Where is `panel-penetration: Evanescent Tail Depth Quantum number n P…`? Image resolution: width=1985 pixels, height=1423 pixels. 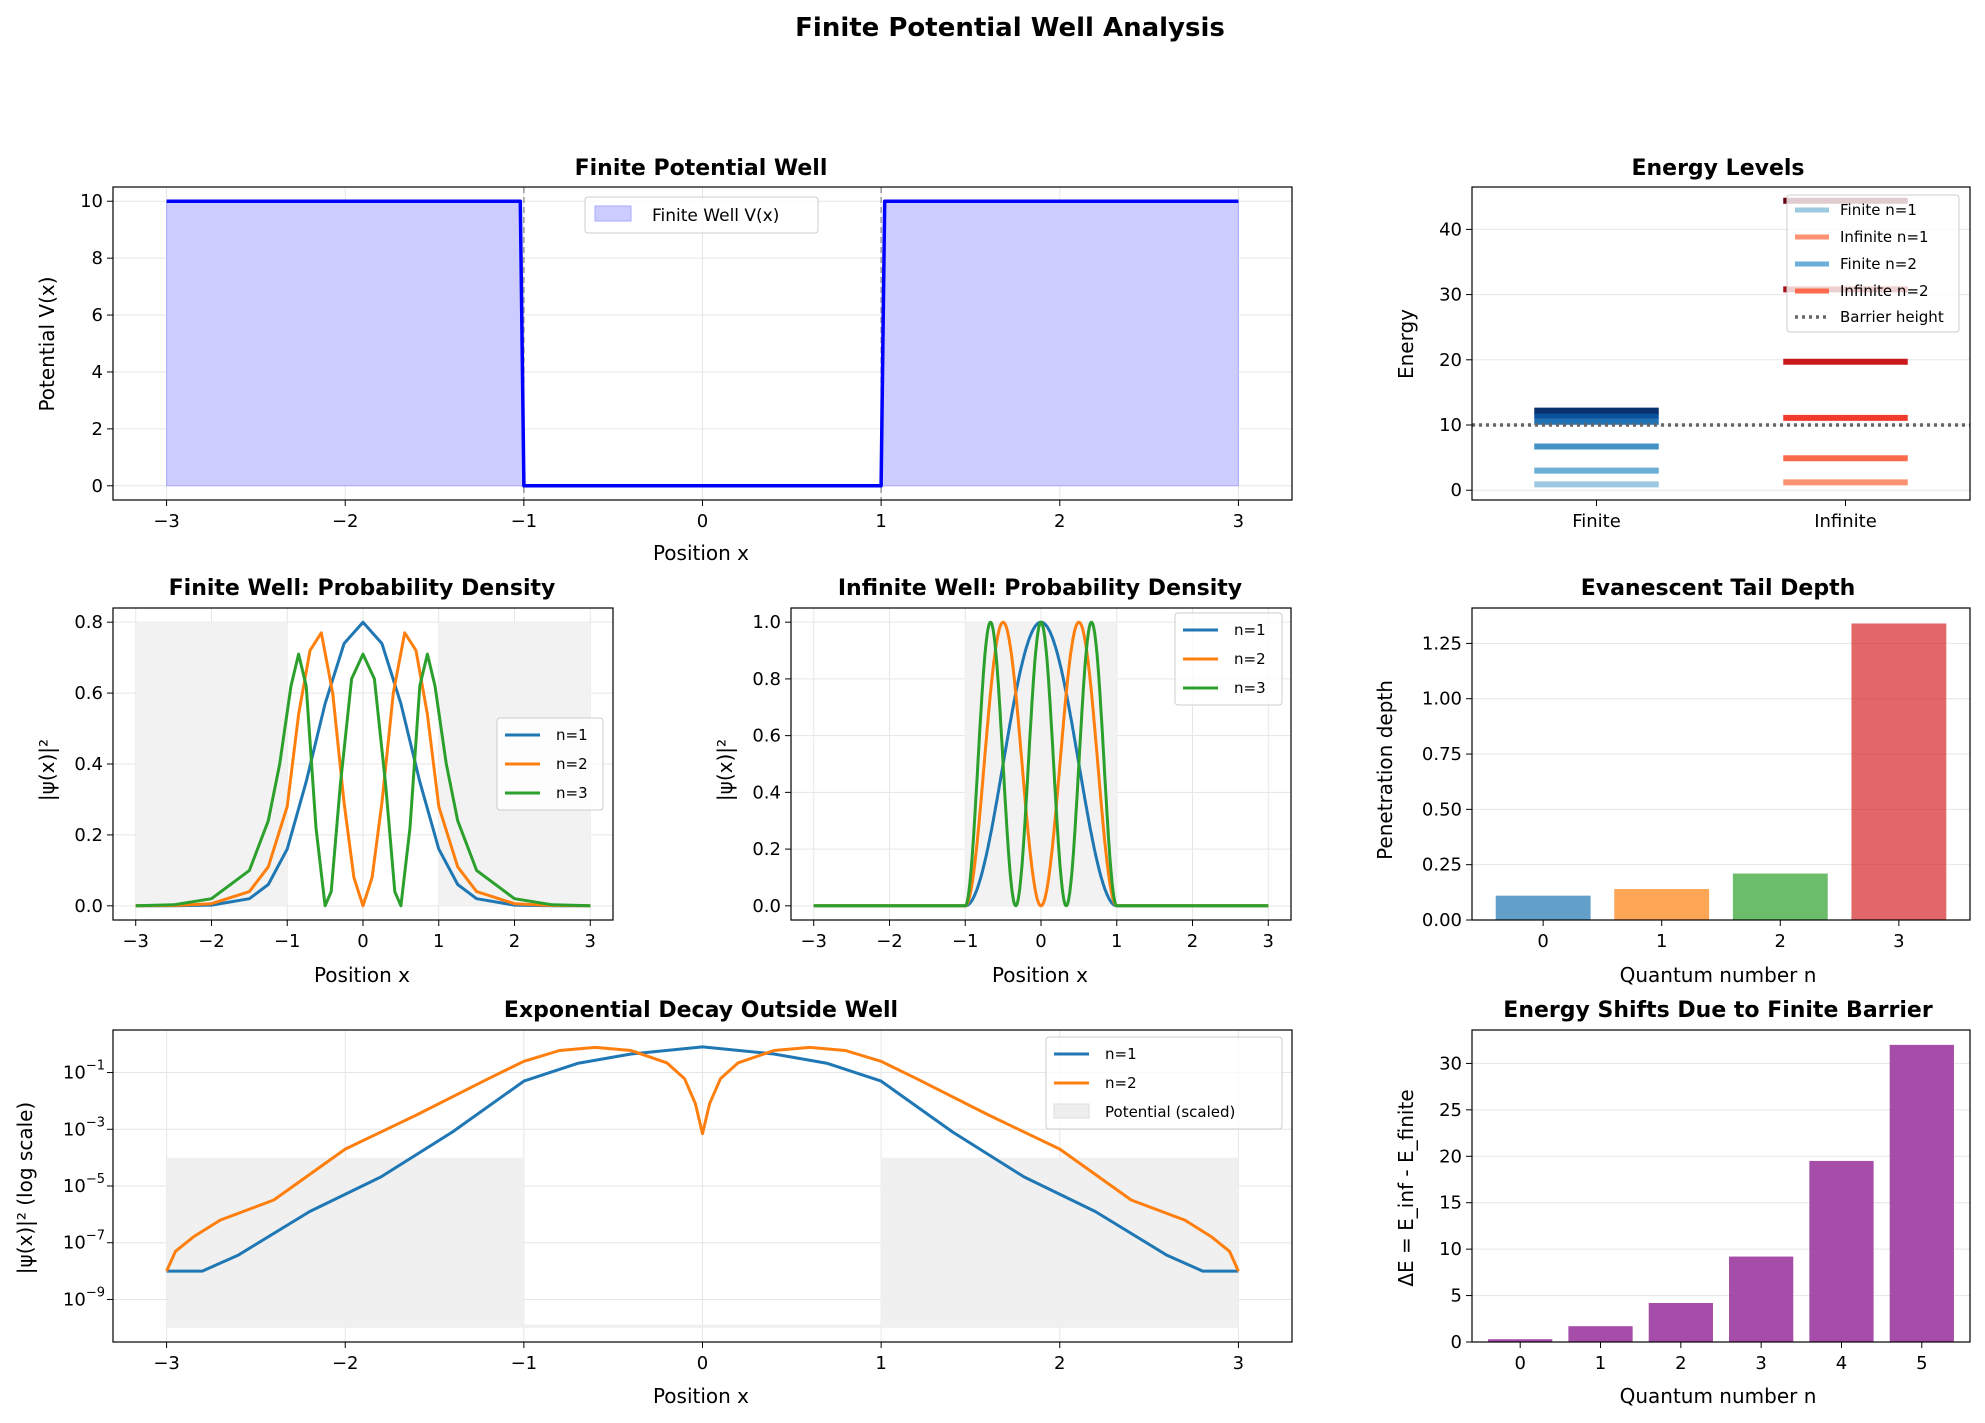 panel-penetration: Evanescent Tail Depth Quantum number n P… is located at coordinates (1672, 781).